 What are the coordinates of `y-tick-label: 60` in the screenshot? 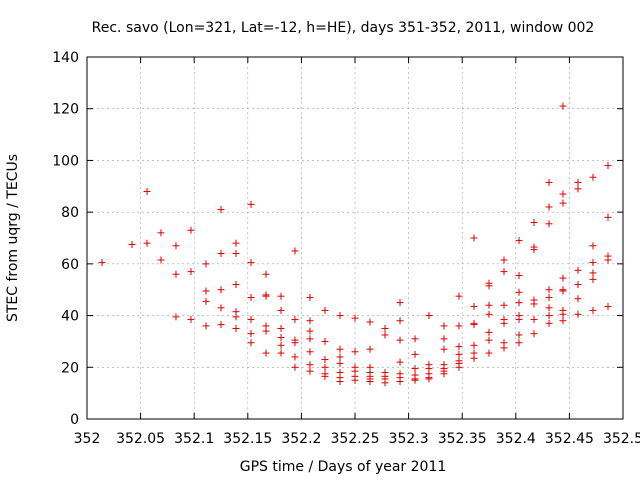 It's located at (70, 265).